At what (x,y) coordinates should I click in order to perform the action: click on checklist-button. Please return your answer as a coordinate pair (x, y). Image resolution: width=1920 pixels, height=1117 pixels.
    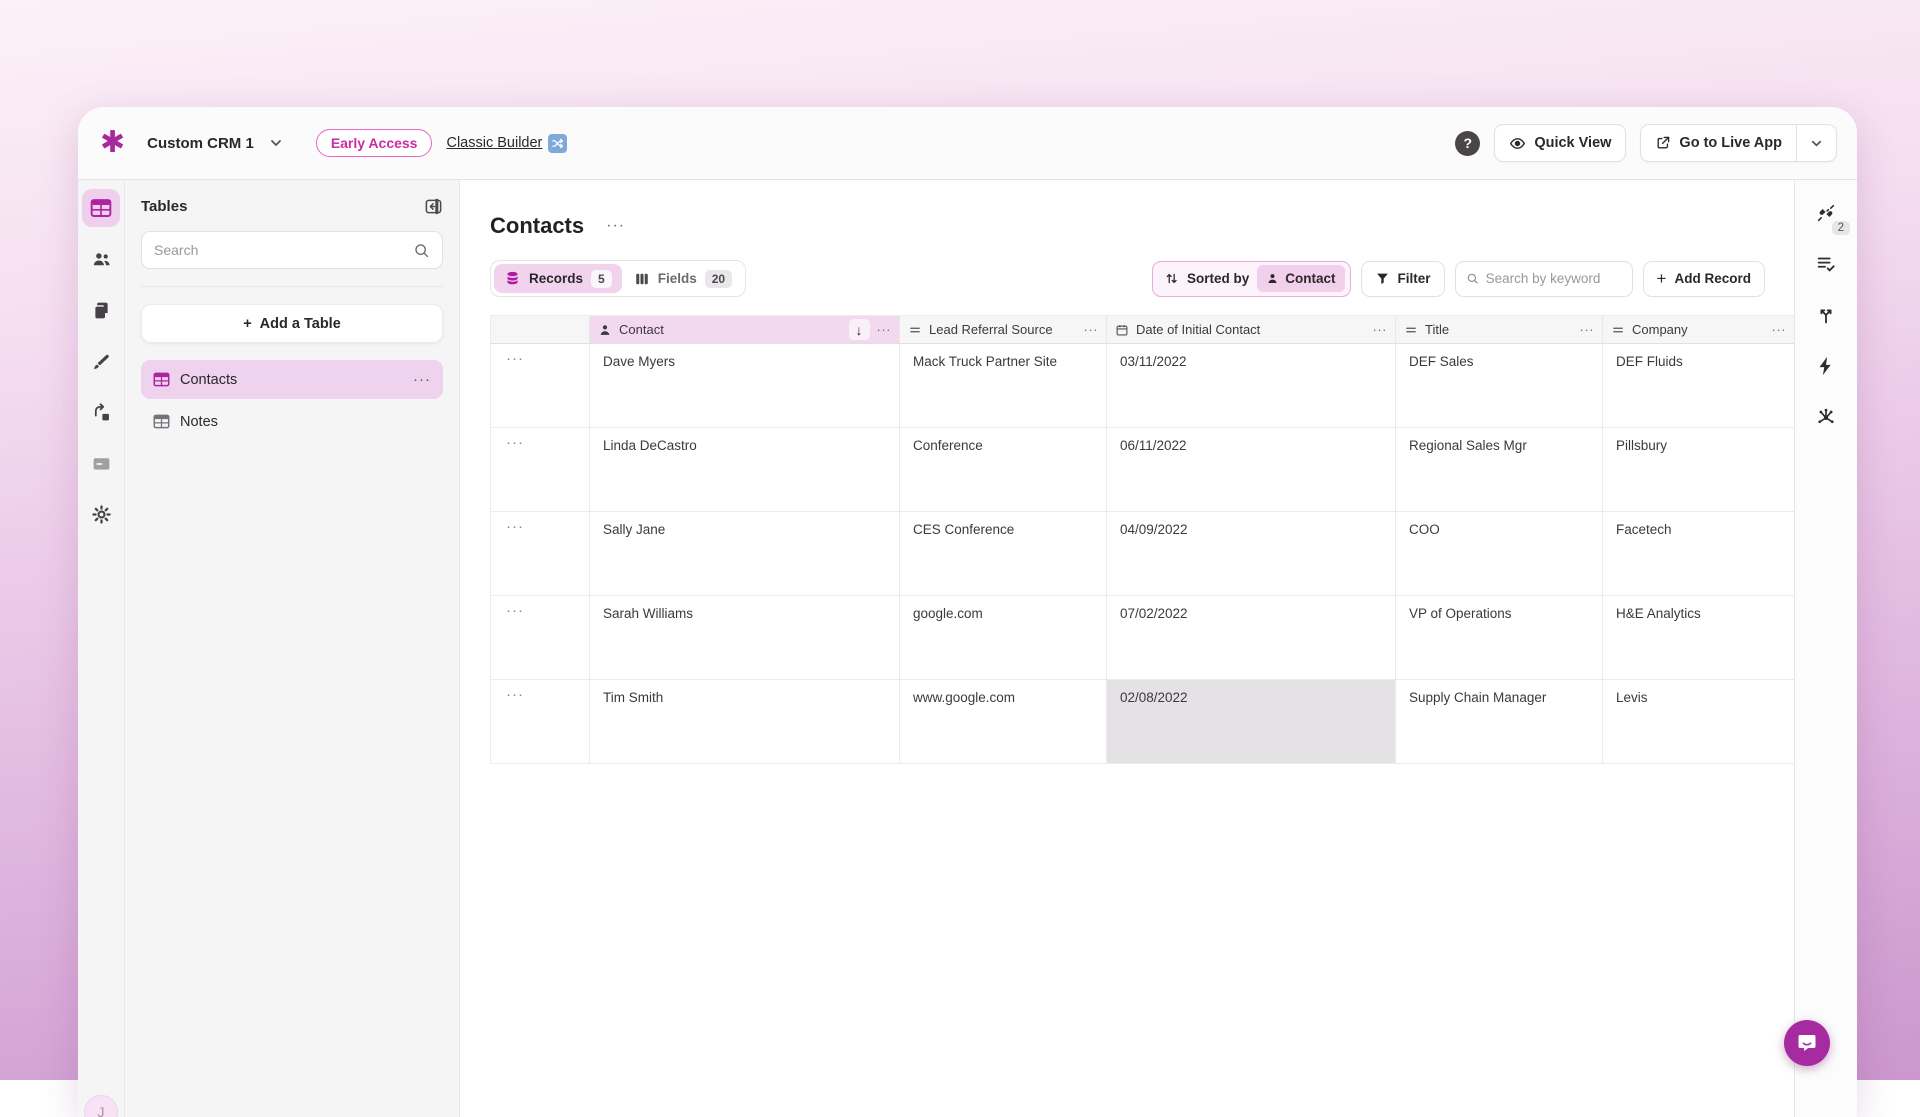
    Looking at the image, I should click on (1826, 264).